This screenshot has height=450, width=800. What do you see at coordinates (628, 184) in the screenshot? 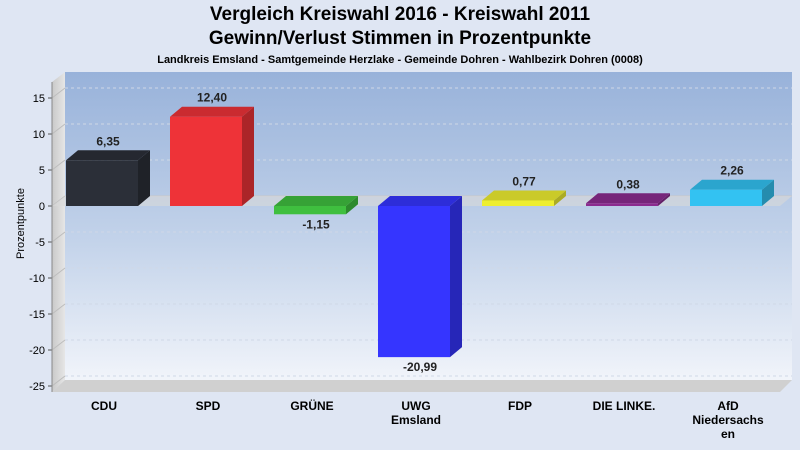
I see `data-label: 0,38` at bounding box center [628, 184].